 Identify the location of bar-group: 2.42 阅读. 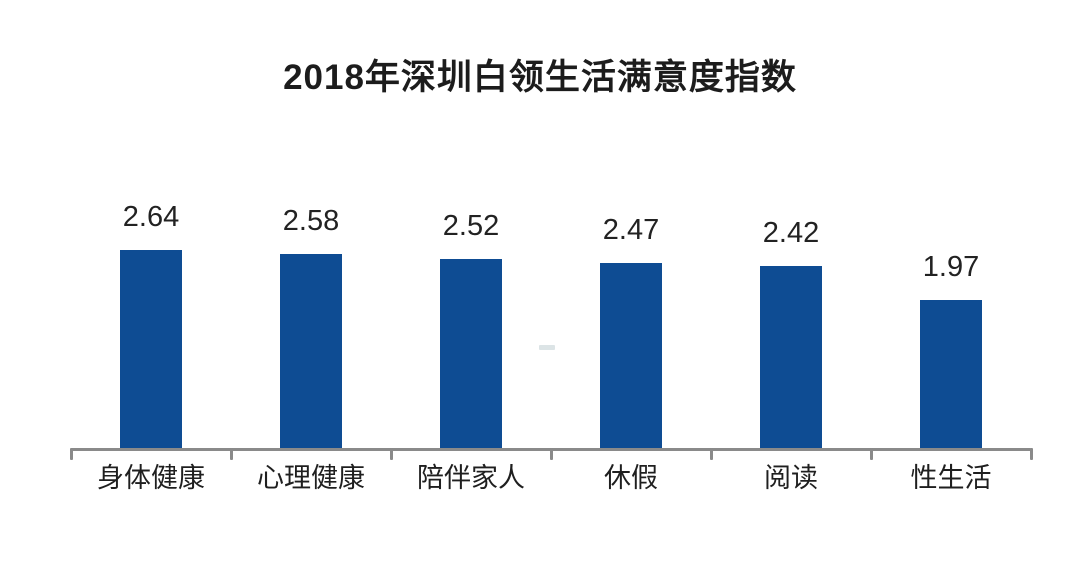
(791, 284).